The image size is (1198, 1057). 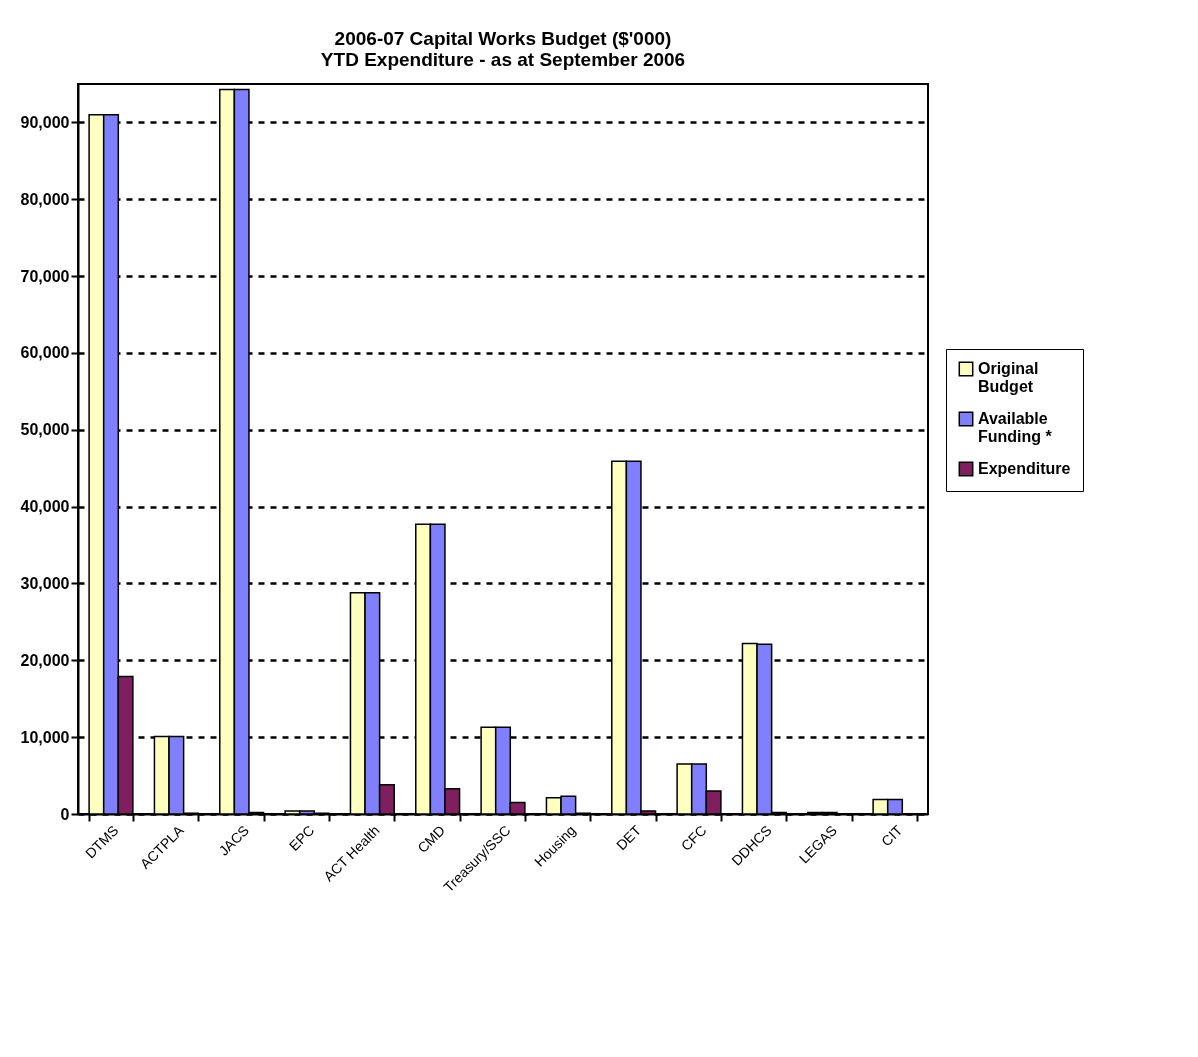 I want to click on y-tick-label: 0, so click(x=65, y=814).